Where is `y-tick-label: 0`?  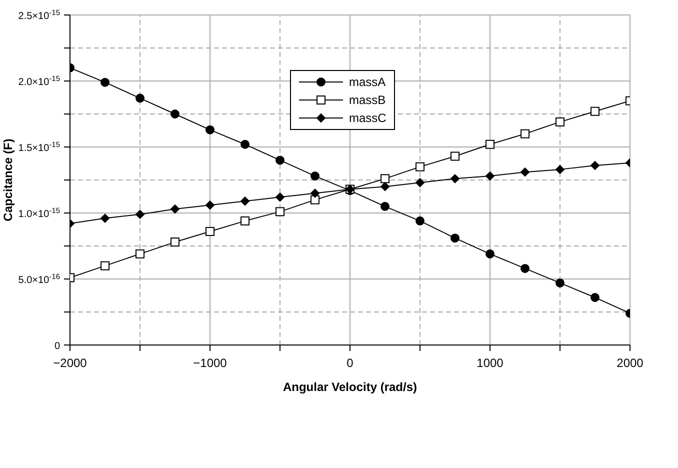
y-tick-label: 0 is located at coordinates (57, 346).